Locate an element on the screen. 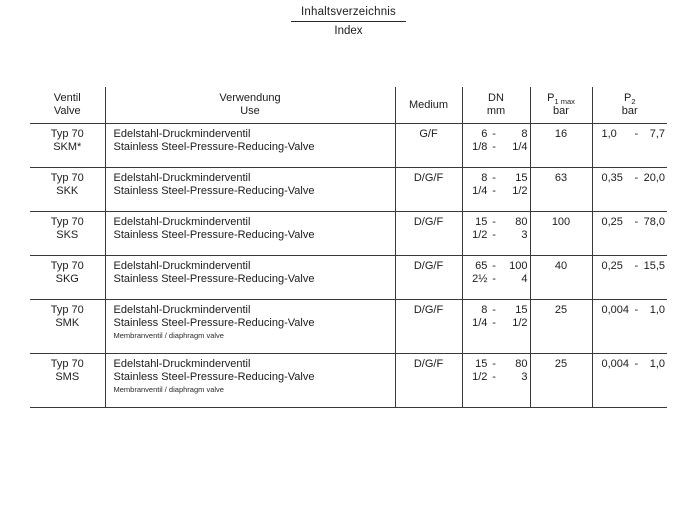  p1max-cell: 25 is located at coordinates (561, 326).